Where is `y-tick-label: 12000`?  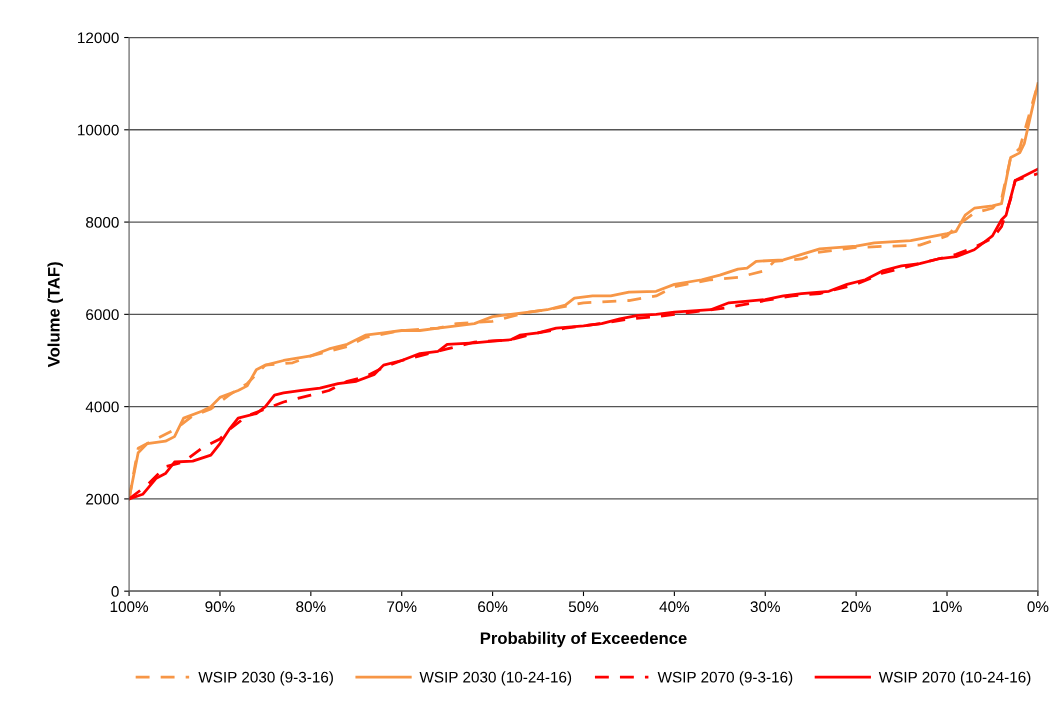
y-tick-label: 12000 is located at coordinates (98, 38).